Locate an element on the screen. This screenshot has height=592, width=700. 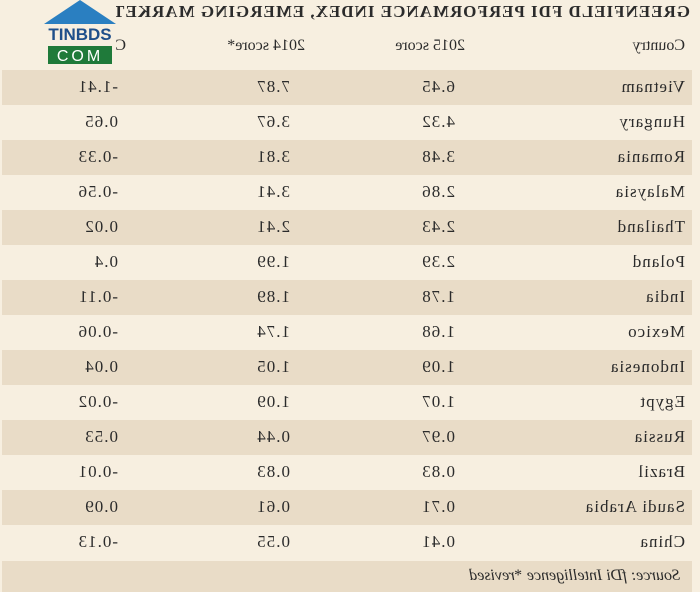
score-2015: 2.86 is located at coordinates (438, 191).